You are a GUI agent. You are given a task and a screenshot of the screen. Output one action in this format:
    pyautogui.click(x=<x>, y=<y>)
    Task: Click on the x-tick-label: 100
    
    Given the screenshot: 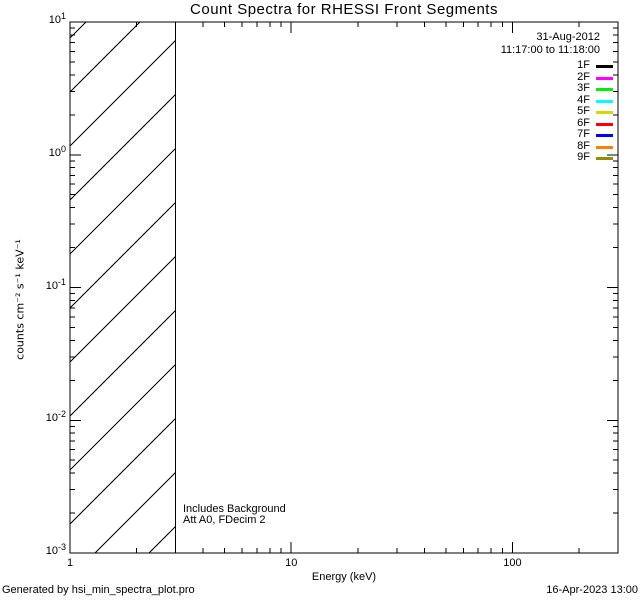 What is the action you would take?
    pyautogui.click(x=512, y=563)
    